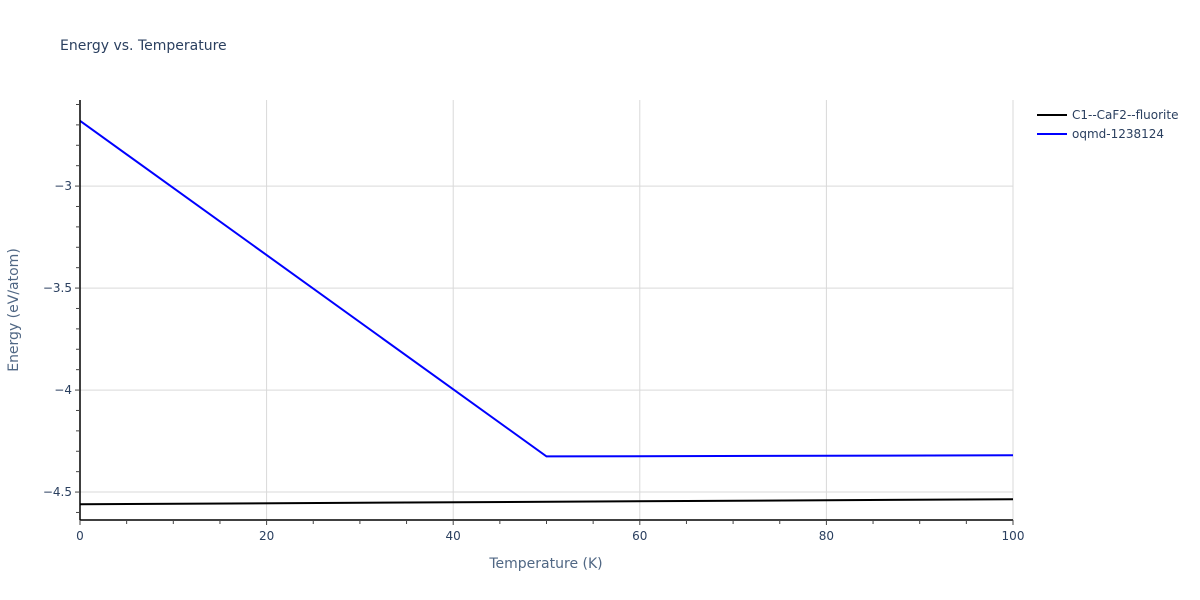 The height and width of the screenshot is (600, 1200). What do you see at coordinates (57, 288) in the screenshot?
I see `y-tick-label: −3.5` at bounding box center [57, 288].